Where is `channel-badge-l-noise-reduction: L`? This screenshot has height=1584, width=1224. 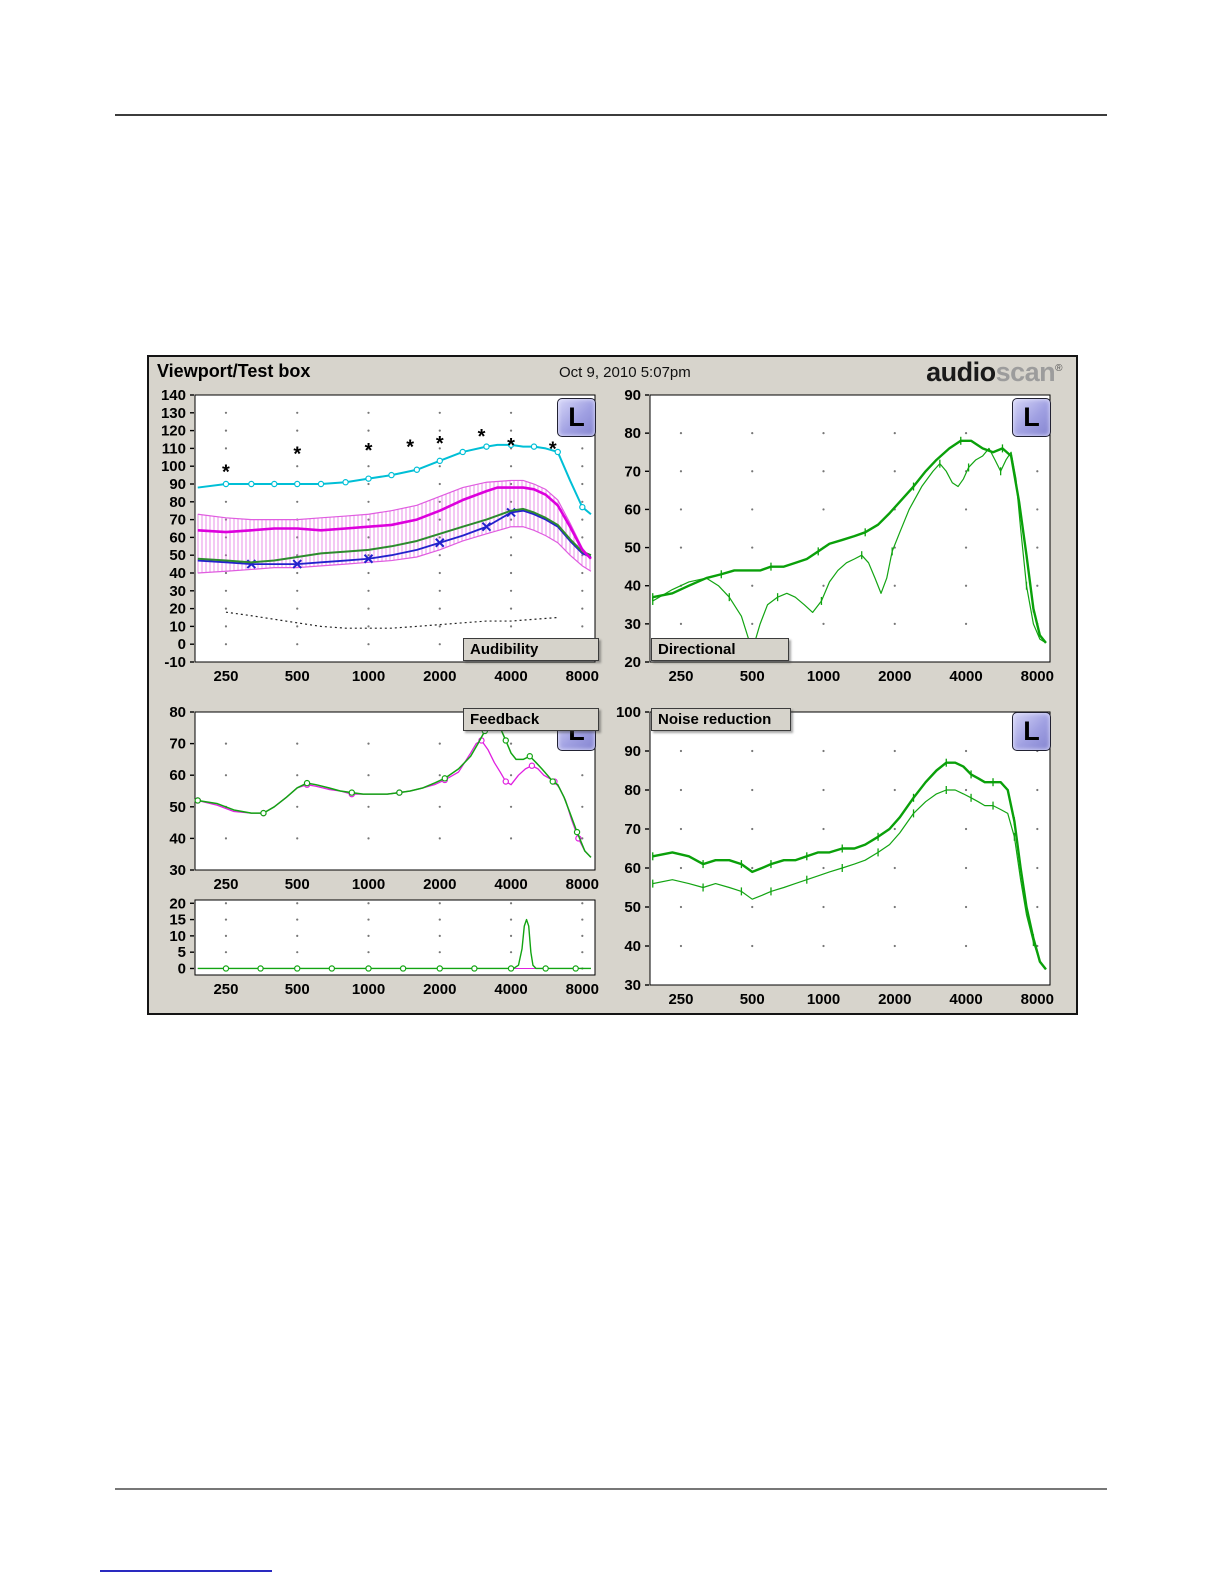
channel-badge-l-noise-reduction: L is located at coordinates (1031, 731).